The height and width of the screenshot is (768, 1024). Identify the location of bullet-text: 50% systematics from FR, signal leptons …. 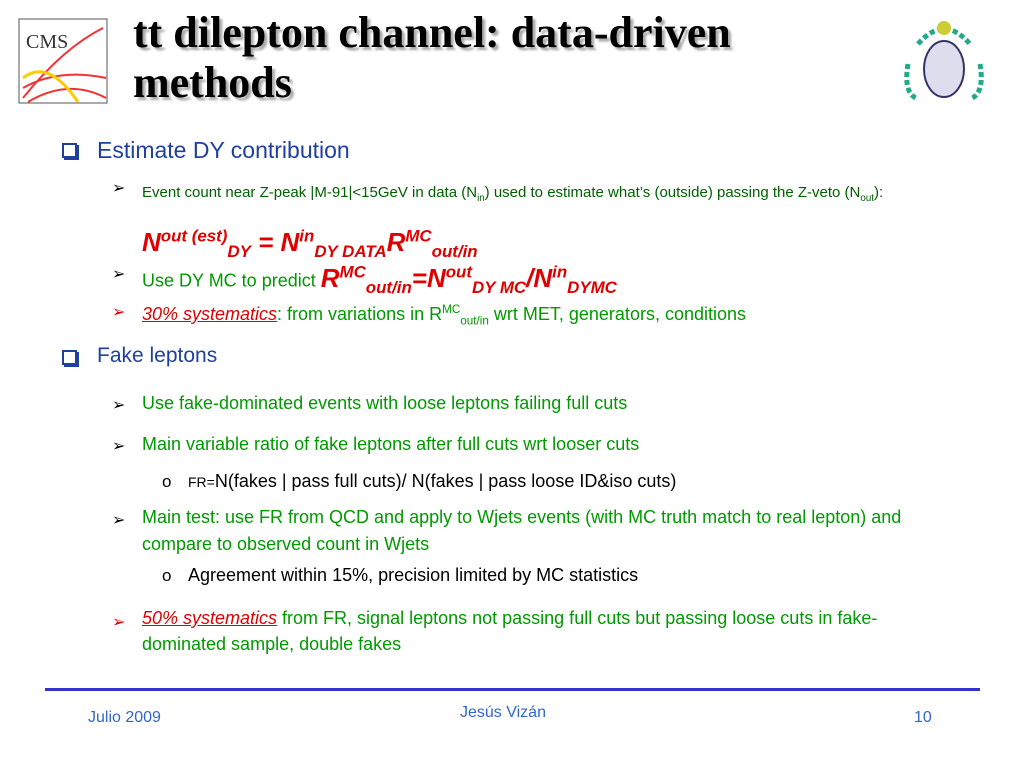
(537, 631).